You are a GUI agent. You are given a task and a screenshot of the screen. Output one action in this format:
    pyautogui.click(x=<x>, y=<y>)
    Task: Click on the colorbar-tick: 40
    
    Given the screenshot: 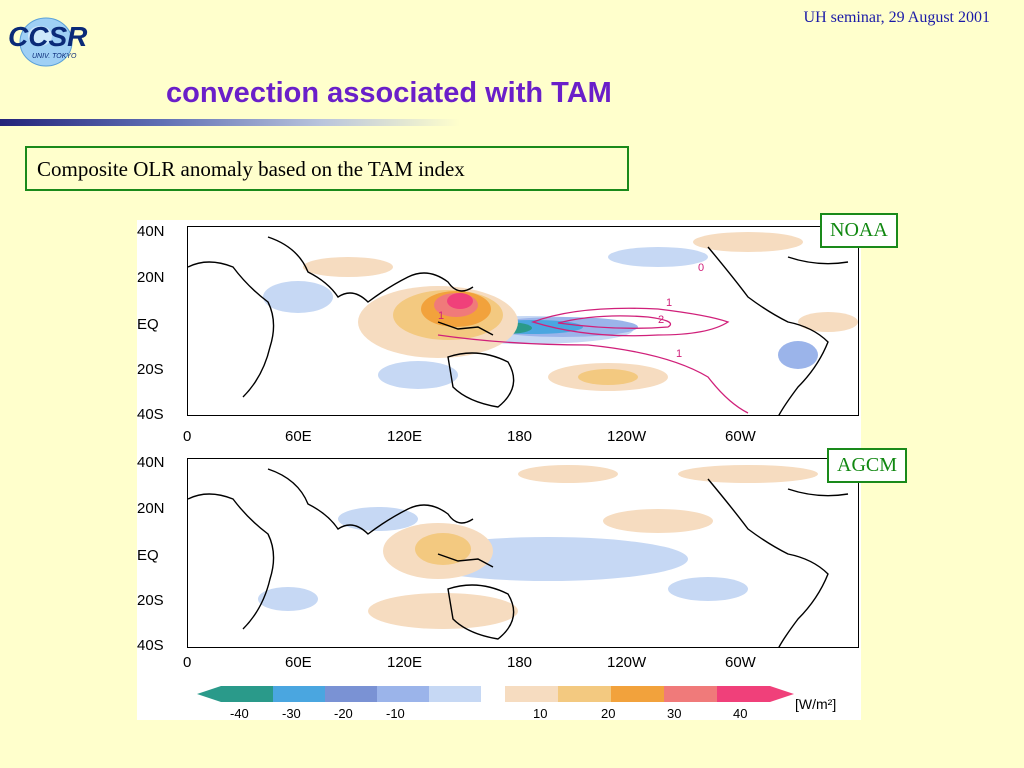 What is the action you would take?
    pyautogui.click(x=740, y=713)
    